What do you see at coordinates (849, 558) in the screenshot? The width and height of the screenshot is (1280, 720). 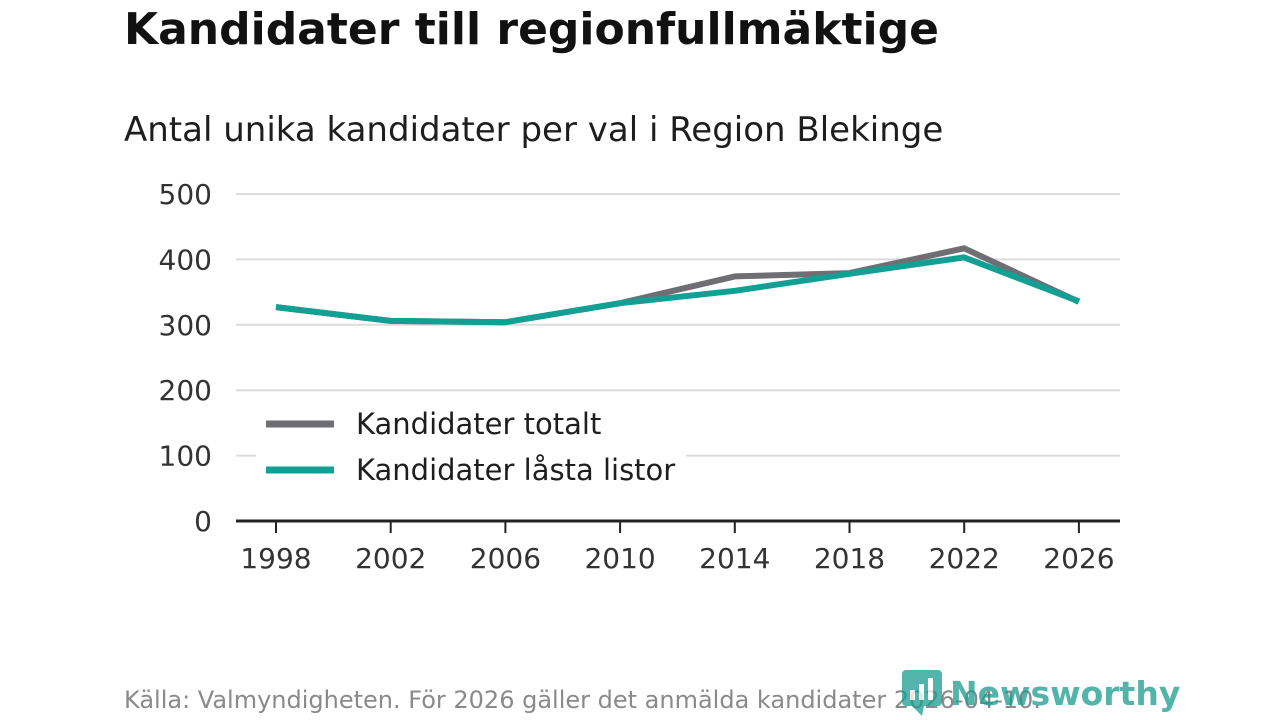 I see `x-tick-label: 2018` at bounding box center [849, 558].